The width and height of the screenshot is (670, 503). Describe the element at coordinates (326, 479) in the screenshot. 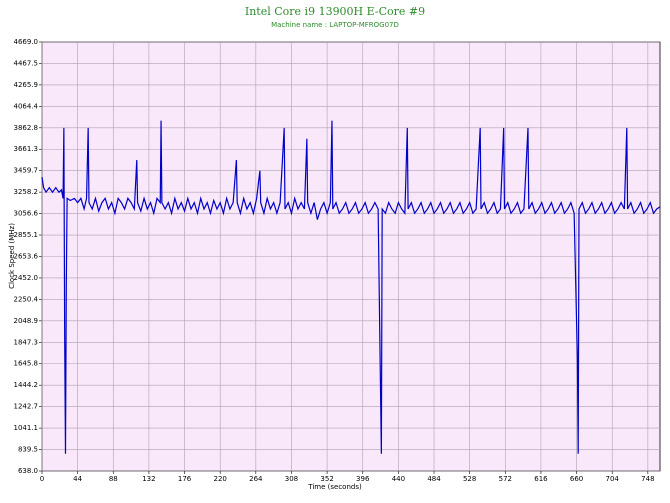

I see `x-tick-label: 352` at that location.